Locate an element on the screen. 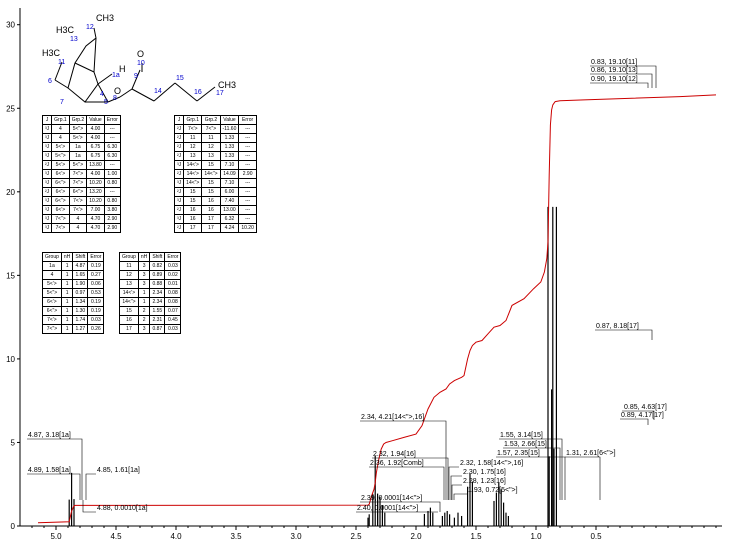  svg-text: 16 is located at coordinates (198, 92).